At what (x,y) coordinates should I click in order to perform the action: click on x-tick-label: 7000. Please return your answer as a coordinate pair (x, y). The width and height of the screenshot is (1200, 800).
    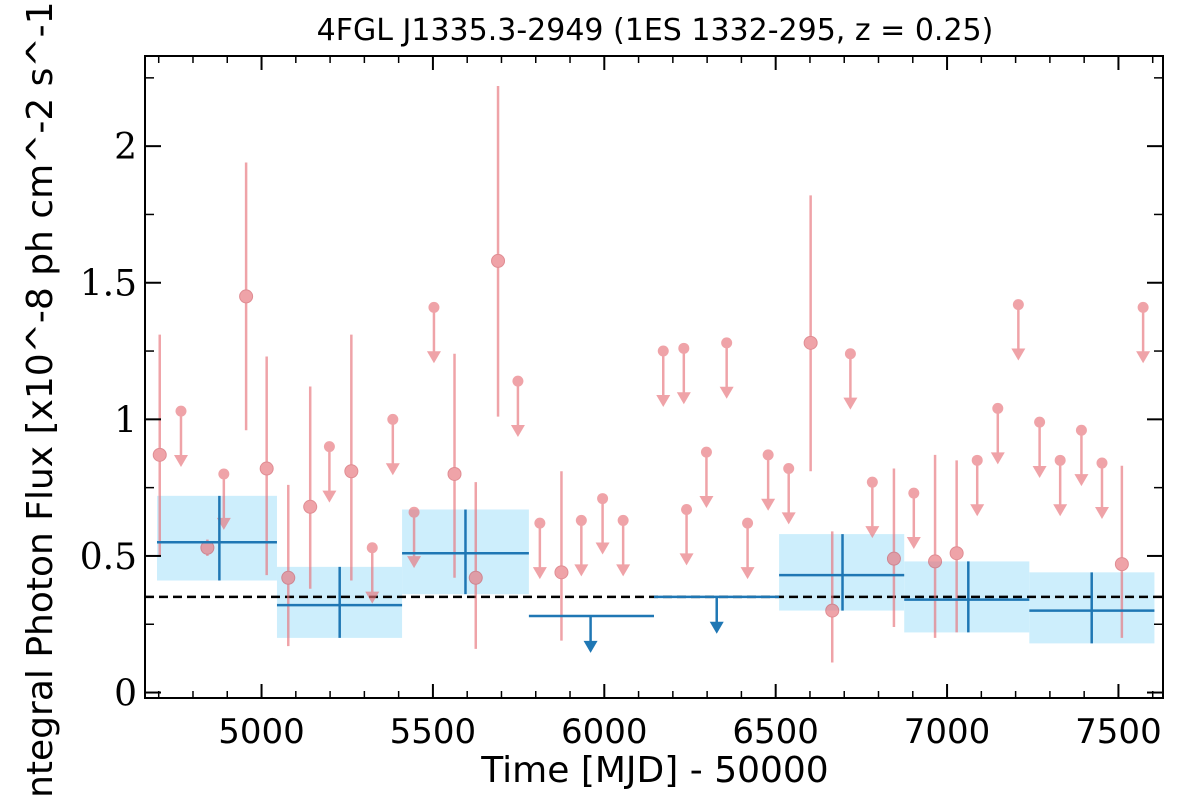
    Looking at the image, I should click on (947, 732).